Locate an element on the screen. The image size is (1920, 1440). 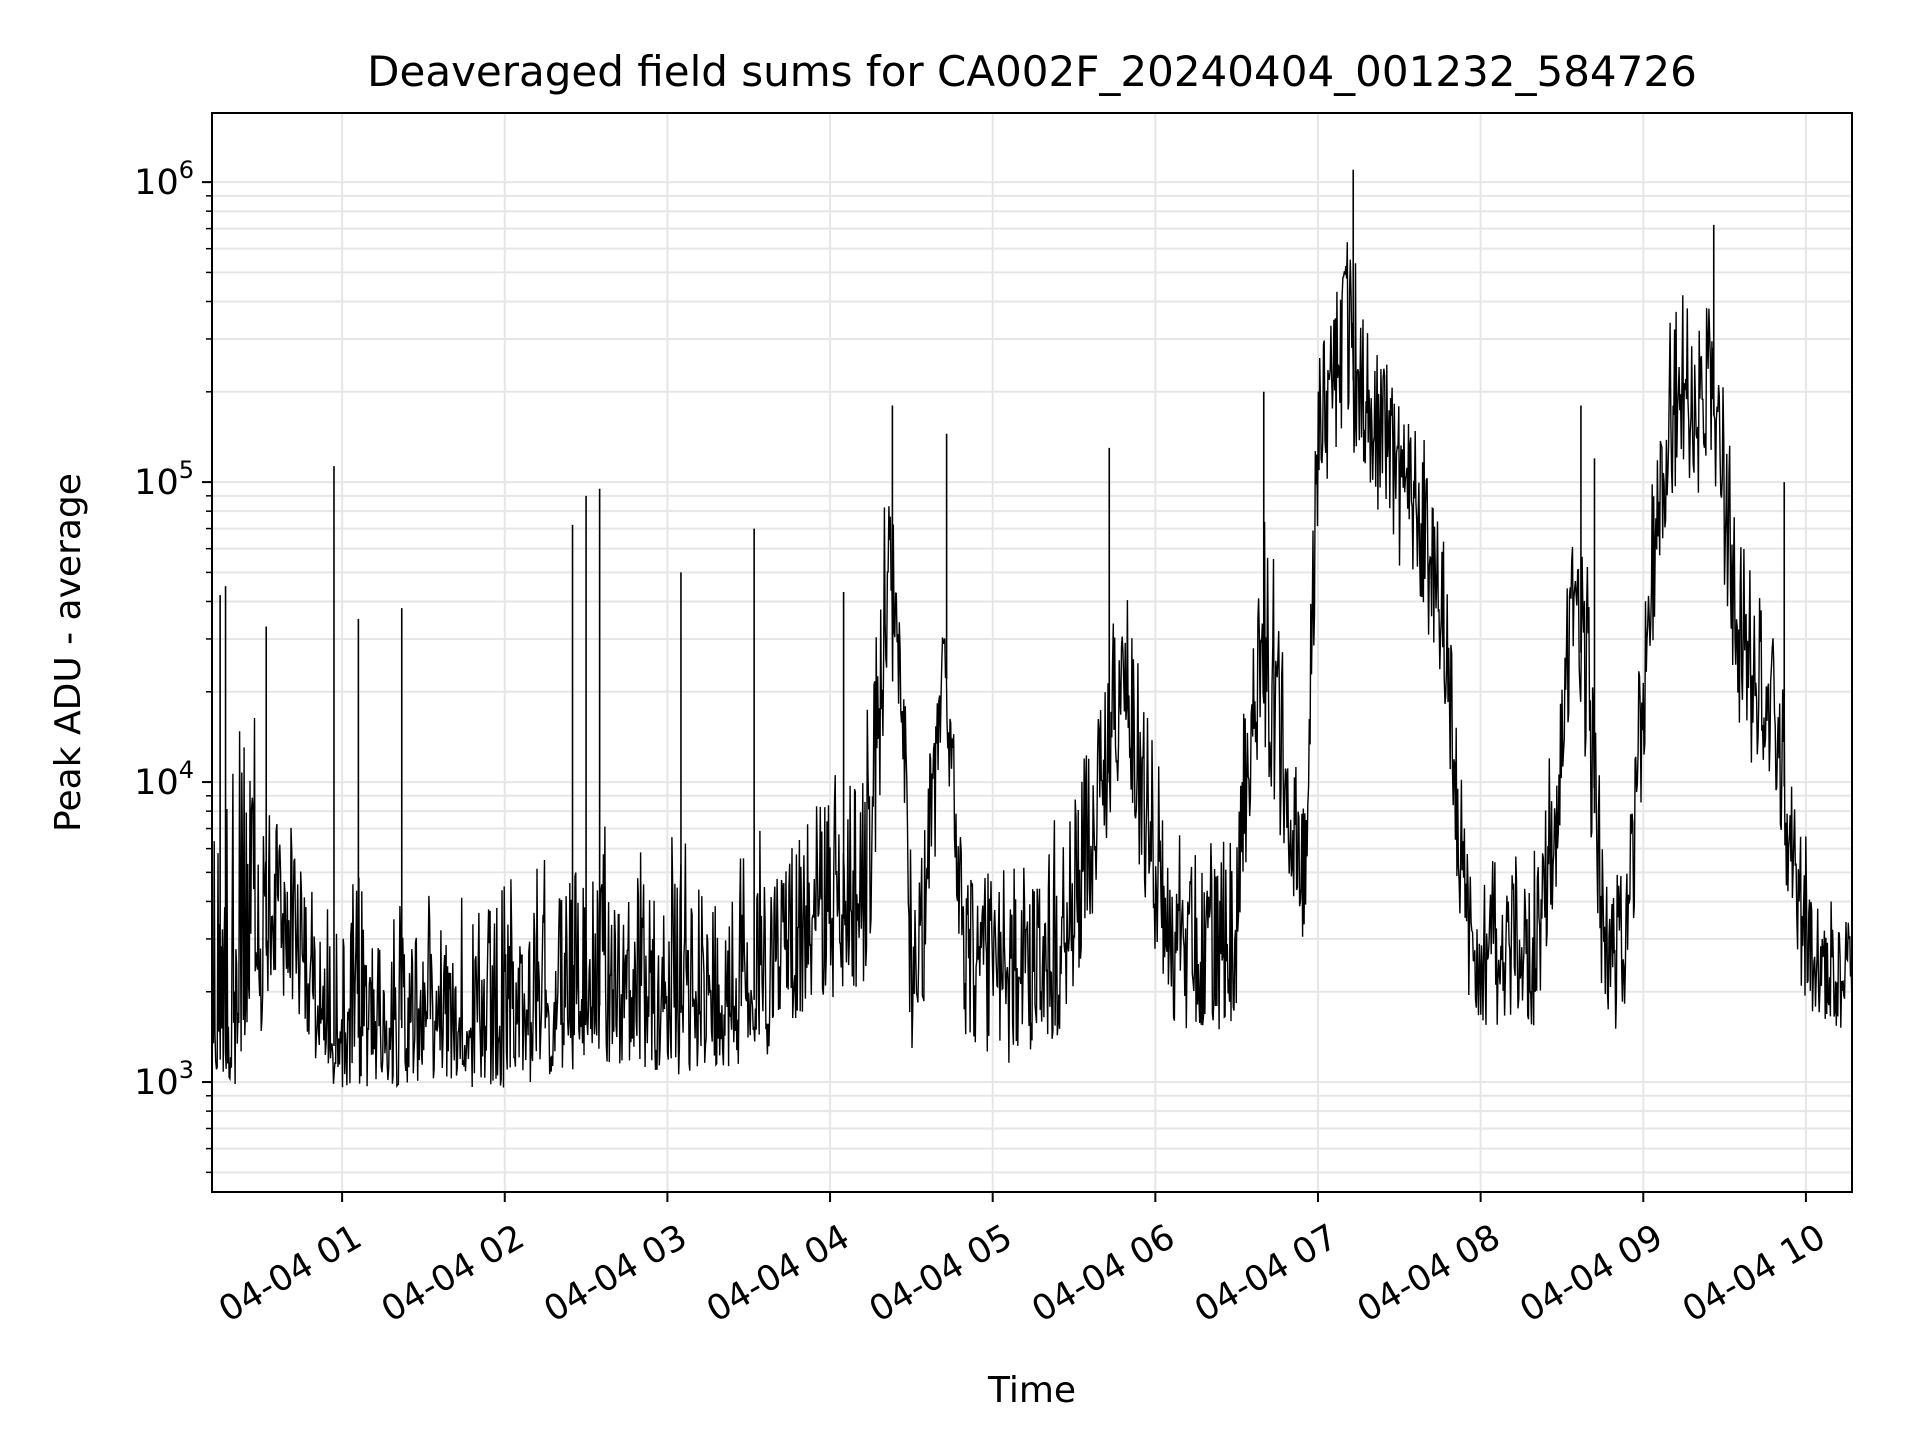
y-axis-label: Peak ADU - average is located at coordinates (68, 652).